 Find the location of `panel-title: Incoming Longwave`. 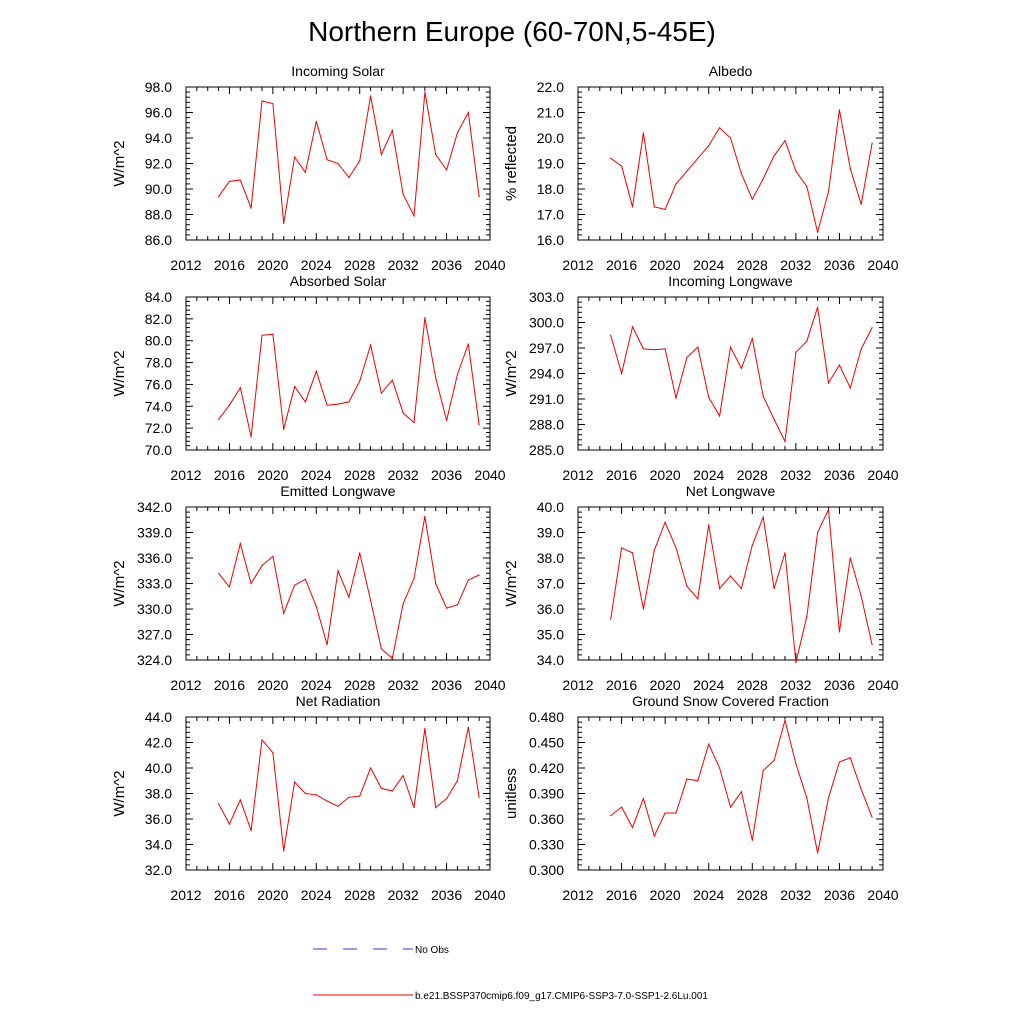

panel-title: Incoming Longwave is located at coordinates (730, 281).